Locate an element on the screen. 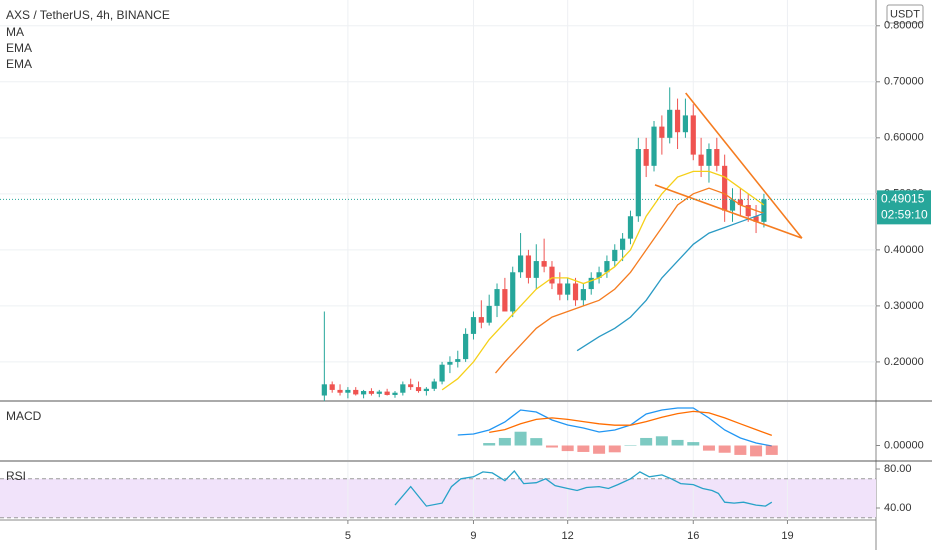  y-tick-label: 40.00 is located at coordinates (898, 508).